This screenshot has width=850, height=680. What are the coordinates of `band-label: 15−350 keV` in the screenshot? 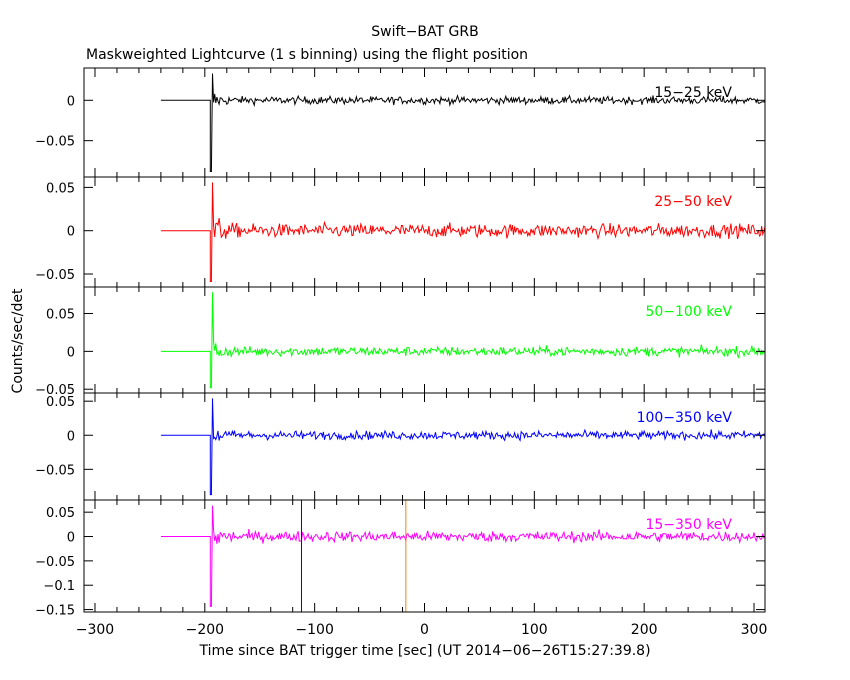 It's located at (688, 525).